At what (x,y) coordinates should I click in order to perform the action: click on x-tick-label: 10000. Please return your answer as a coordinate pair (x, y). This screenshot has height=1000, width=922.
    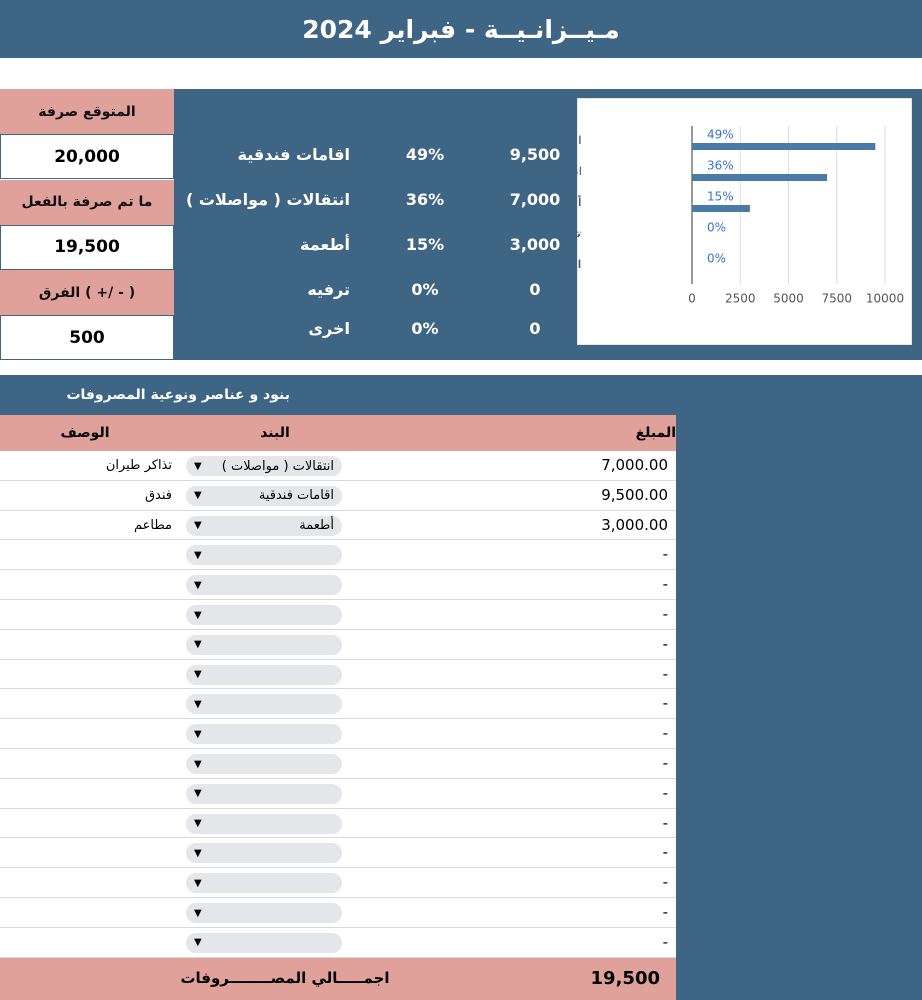
    Looking at the image, I should click on (885, 299).